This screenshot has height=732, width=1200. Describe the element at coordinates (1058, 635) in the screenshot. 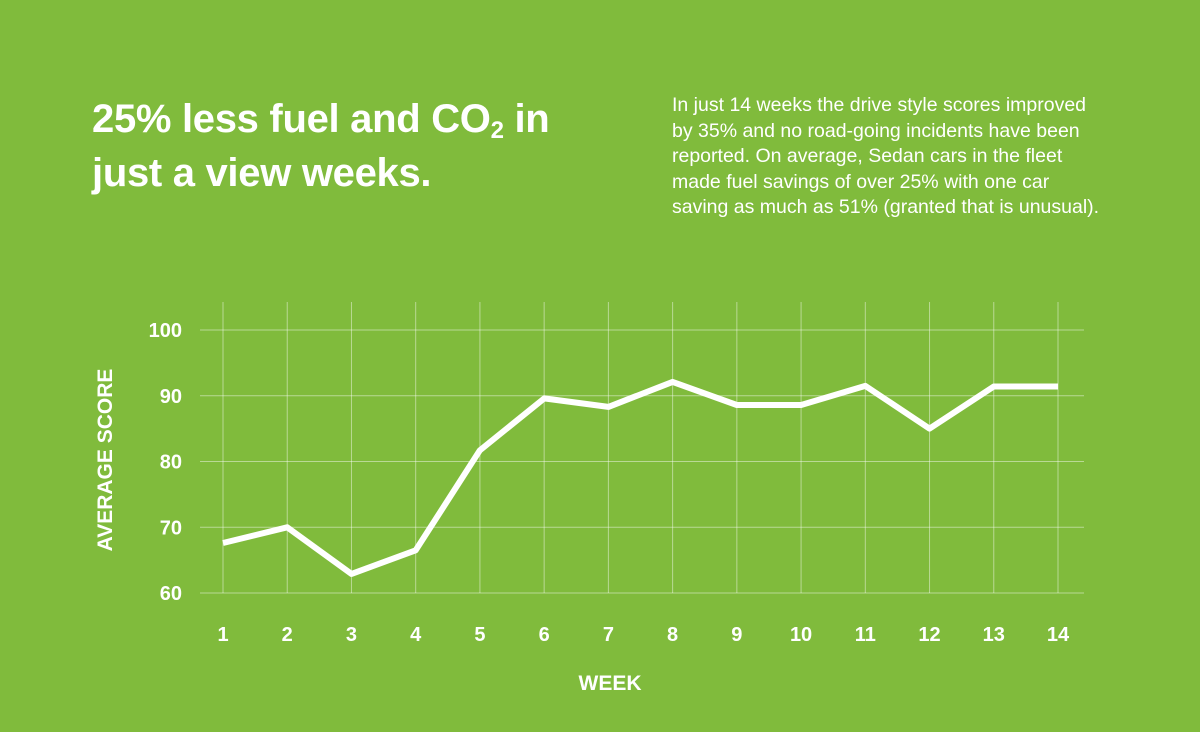

I see `x-tick-label-14: 14` at that location.